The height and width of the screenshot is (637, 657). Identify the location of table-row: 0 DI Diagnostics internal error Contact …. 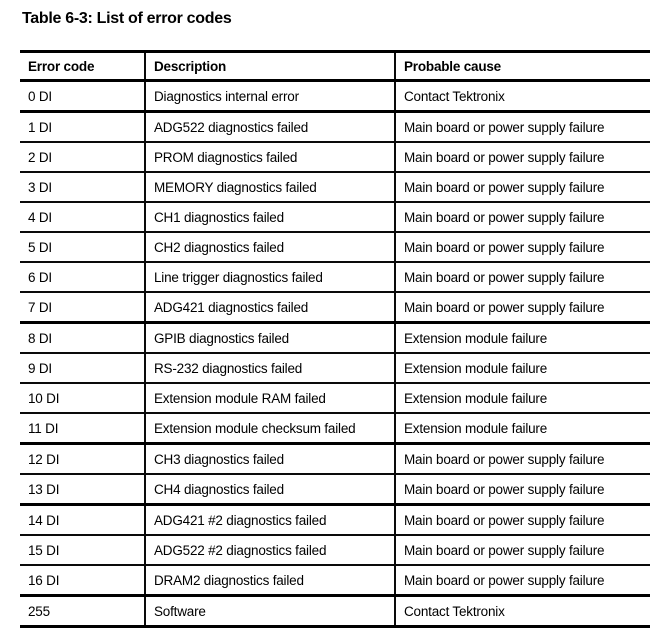
(335, 95).